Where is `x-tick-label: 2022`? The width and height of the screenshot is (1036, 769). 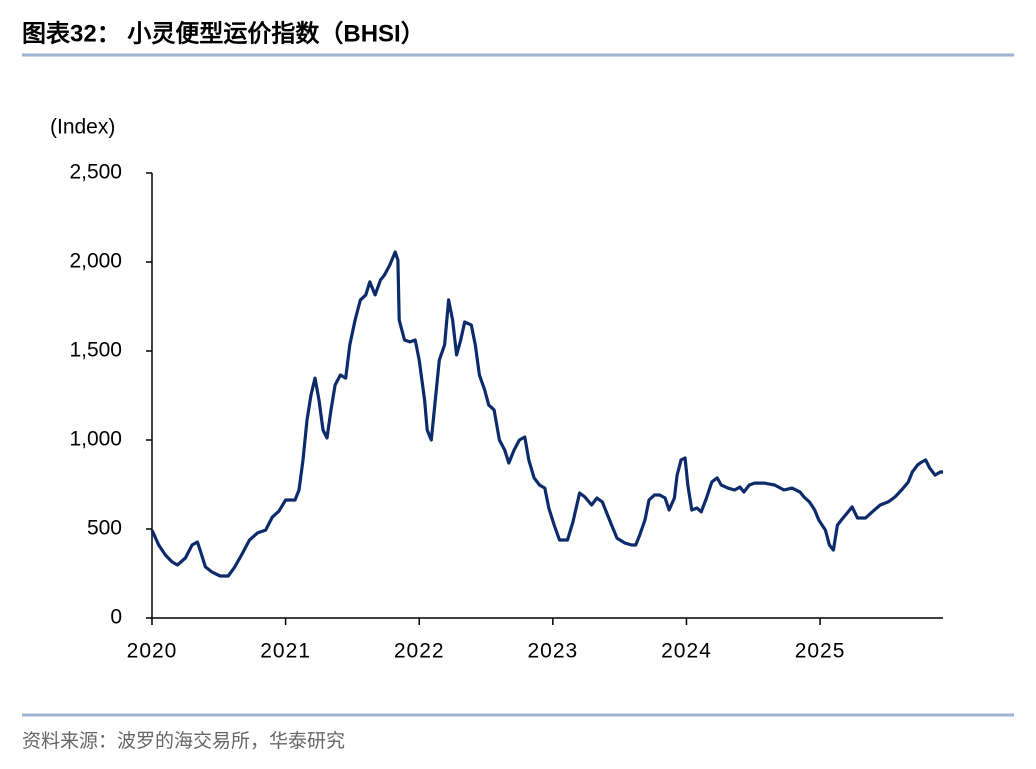 x-tick-label: 2022 is located at coordinates (419, 651).